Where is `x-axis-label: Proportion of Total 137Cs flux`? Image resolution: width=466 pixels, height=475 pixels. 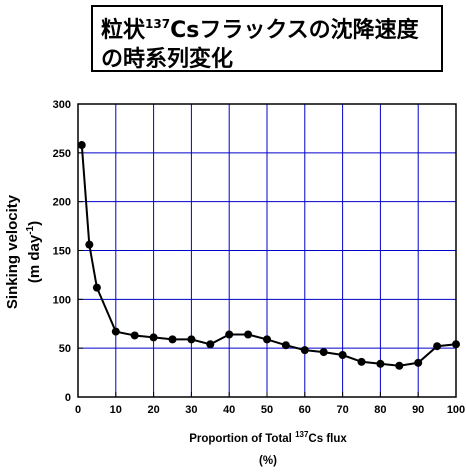 x-axis-label: Proportion of Total 137Cs flux is located at coordinates (268, 437).